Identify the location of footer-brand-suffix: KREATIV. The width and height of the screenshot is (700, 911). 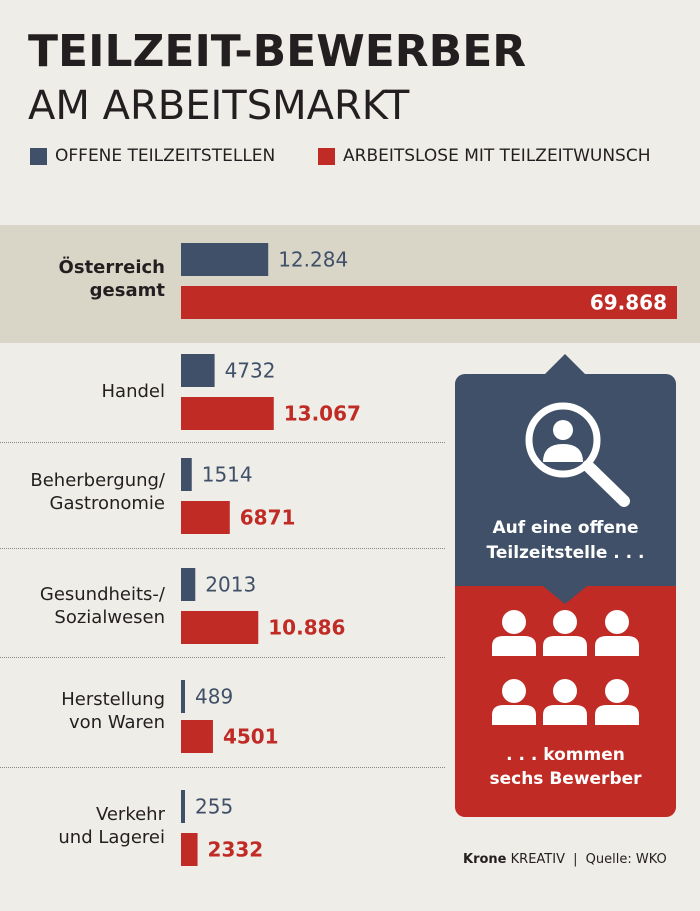
(537, 859).